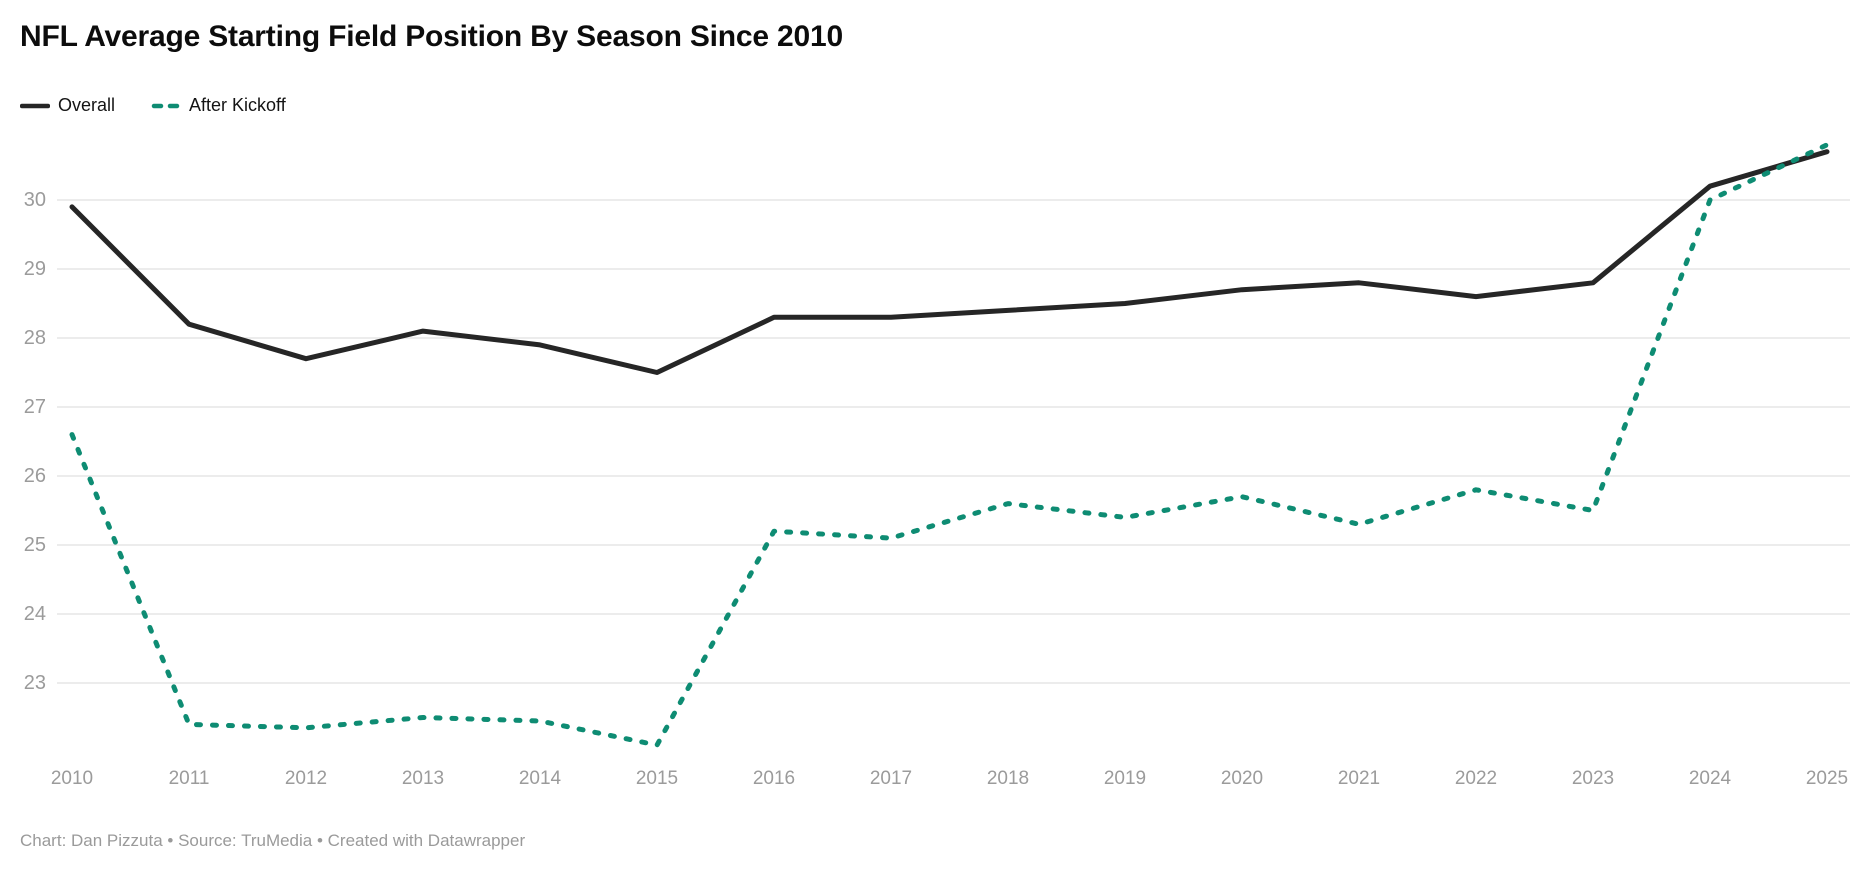  I want to click on x-tick-label: 2019, so click(1125, 778).